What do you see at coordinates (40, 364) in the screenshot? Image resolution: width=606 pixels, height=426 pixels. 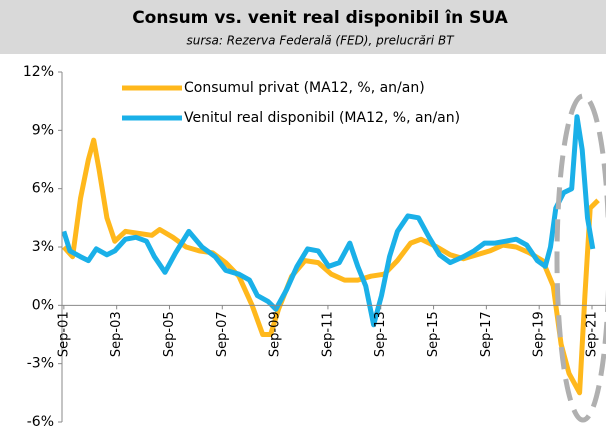 I see `y-tick-label: -3%` at bounding box center [40, 364].